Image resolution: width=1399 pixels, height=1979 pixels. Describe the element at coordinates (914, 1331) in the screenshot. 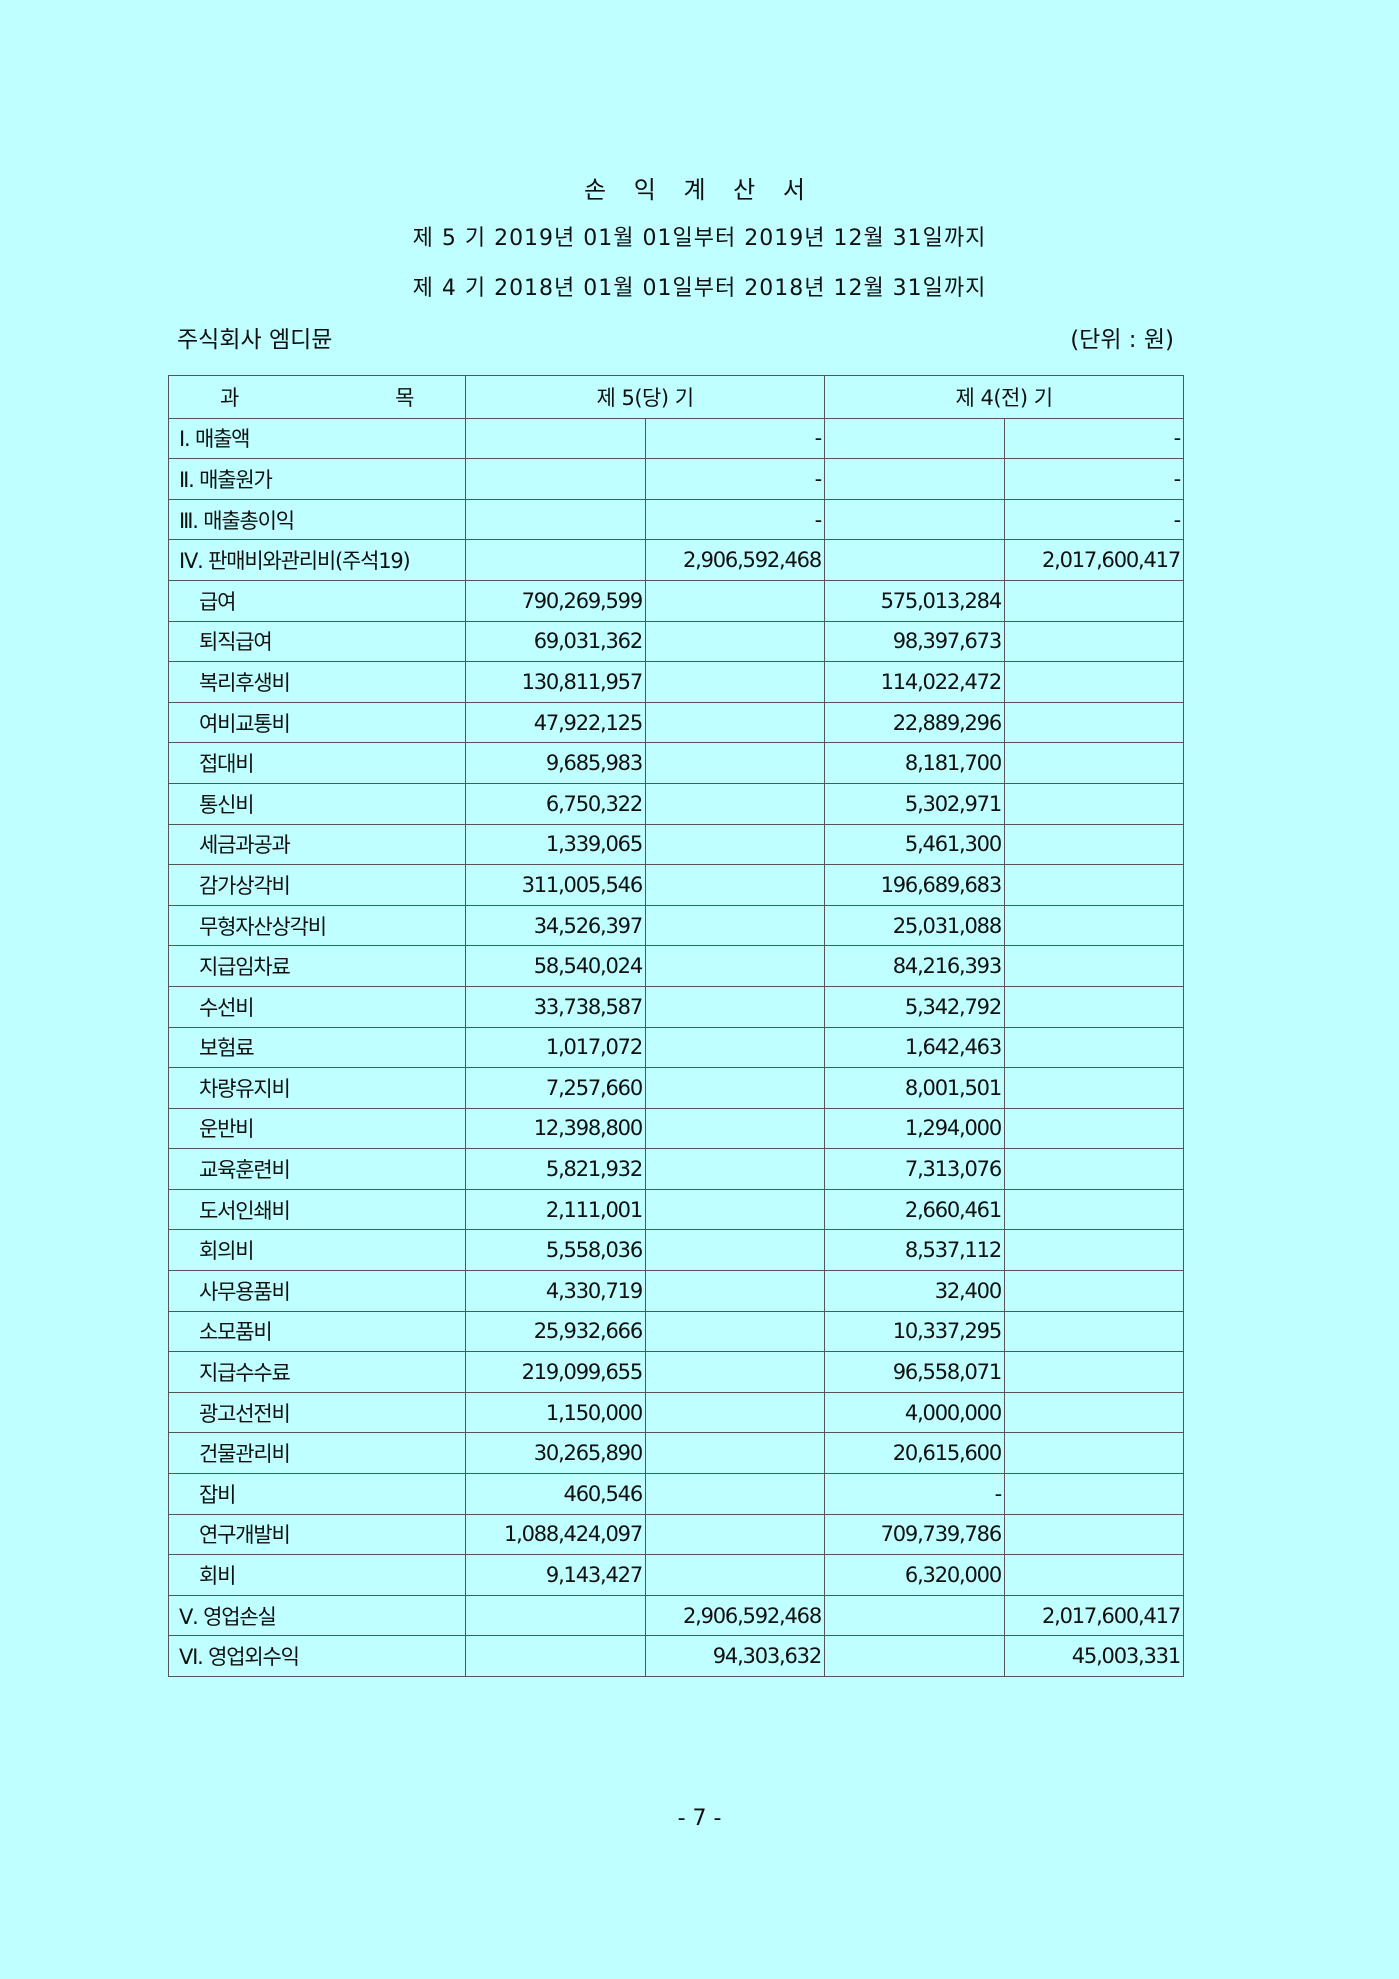

I see `previous-detail: 10,337,295` at that location.